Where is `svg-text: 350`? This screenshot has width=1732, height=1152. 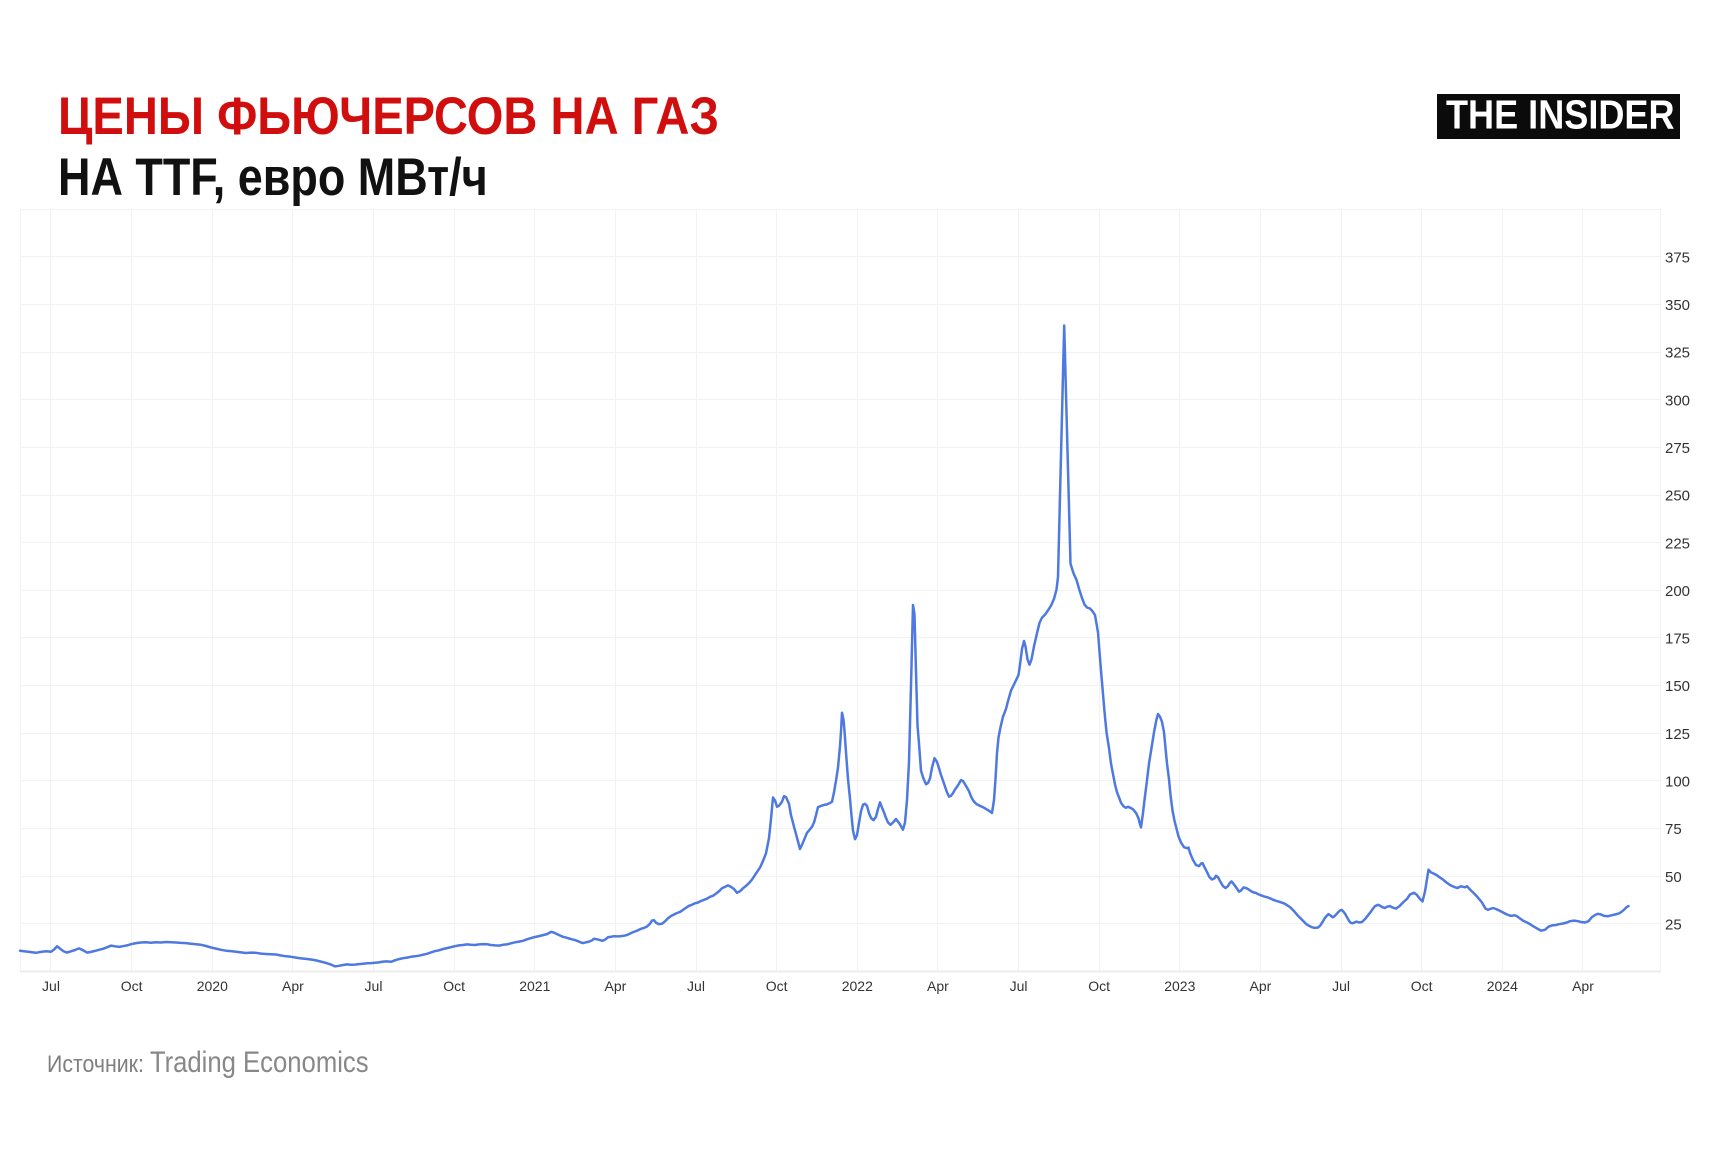 svg-text: 350 is located at coordinates (1677, 305).